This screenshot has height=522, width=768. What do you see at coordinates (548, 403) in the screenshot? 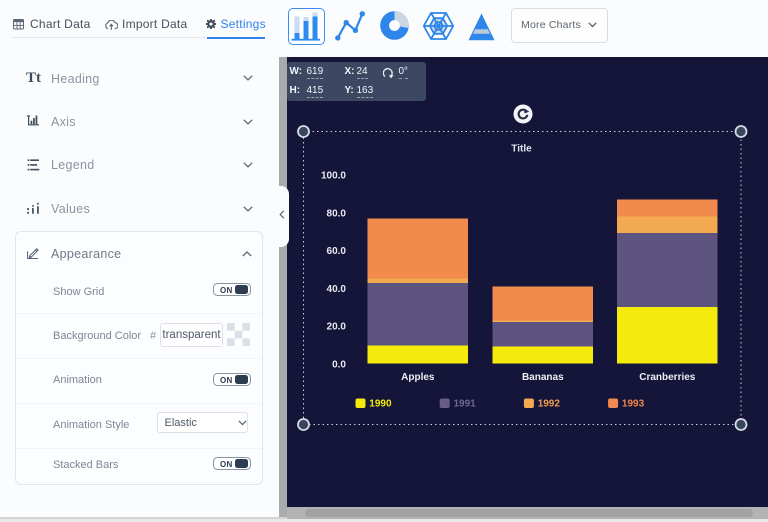
I see `svg-text: 1992` at bounding box center [548, 403].